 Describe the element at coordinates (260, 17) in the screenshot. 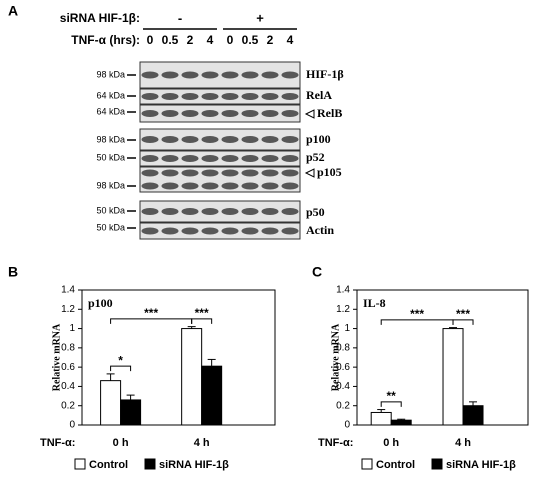

I see `sirna-state: +` at that location.